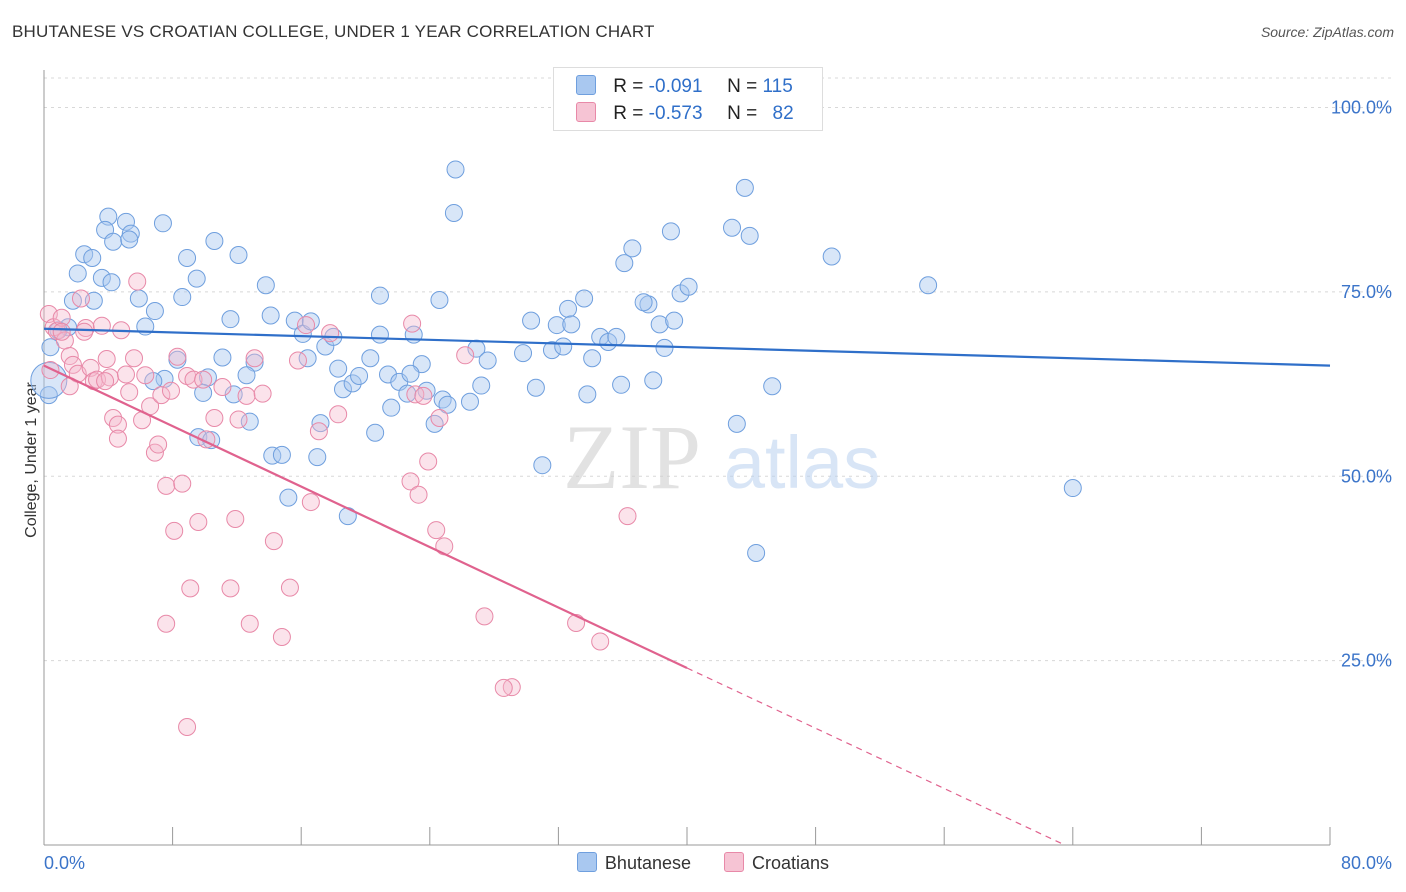 The height and width of the screenshot is (892, 1406). Describe the element at coordinates (876, 756) in the screenshot. I see `croatians-trend-extension` at that location.